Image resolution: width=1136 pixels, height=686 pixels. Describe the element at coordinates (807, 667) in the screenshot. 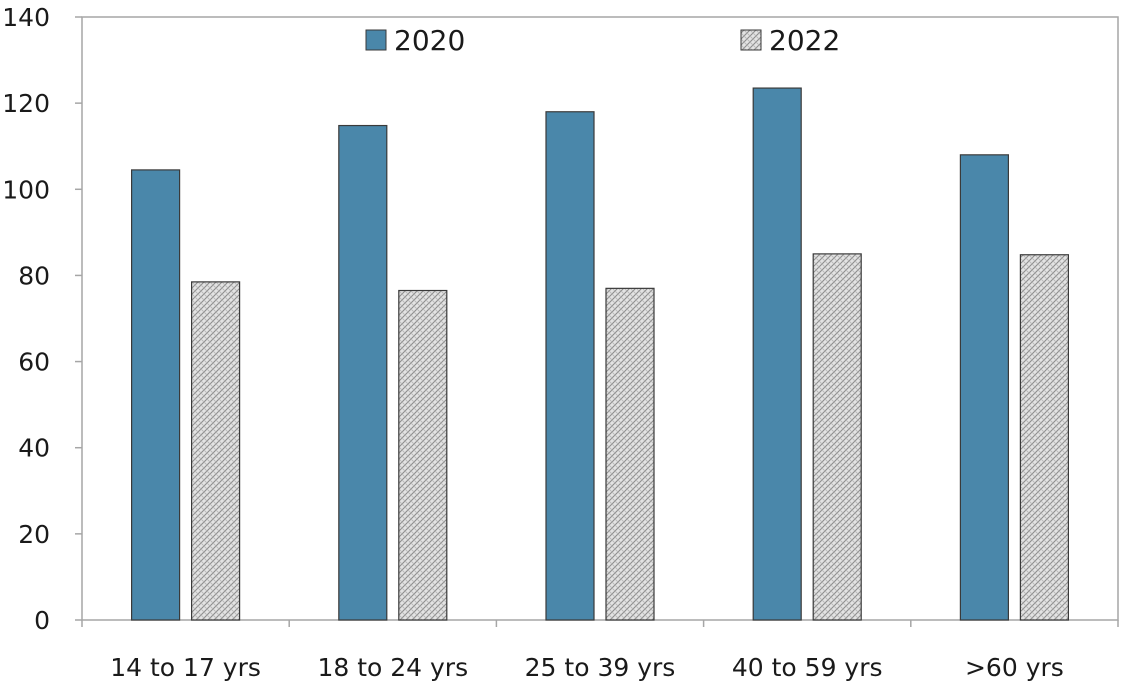

I see `x-tick-label: 40 to 59 yrs` at that location.